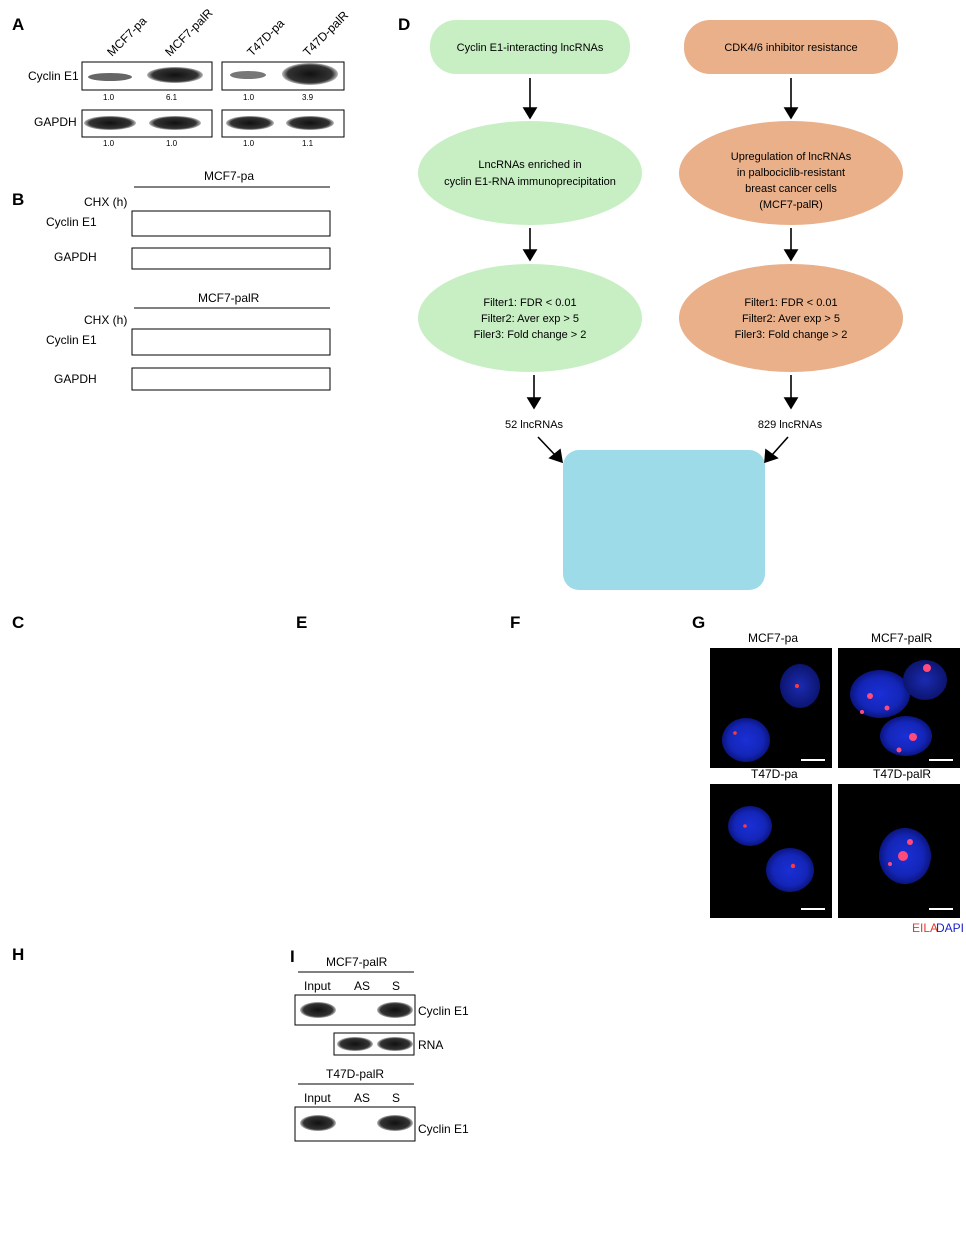 Image resolution: width=966 pixels, height=1260 pixels. I want to click on flow-text: Upregulation of lncRNAs, so click(791, 157).